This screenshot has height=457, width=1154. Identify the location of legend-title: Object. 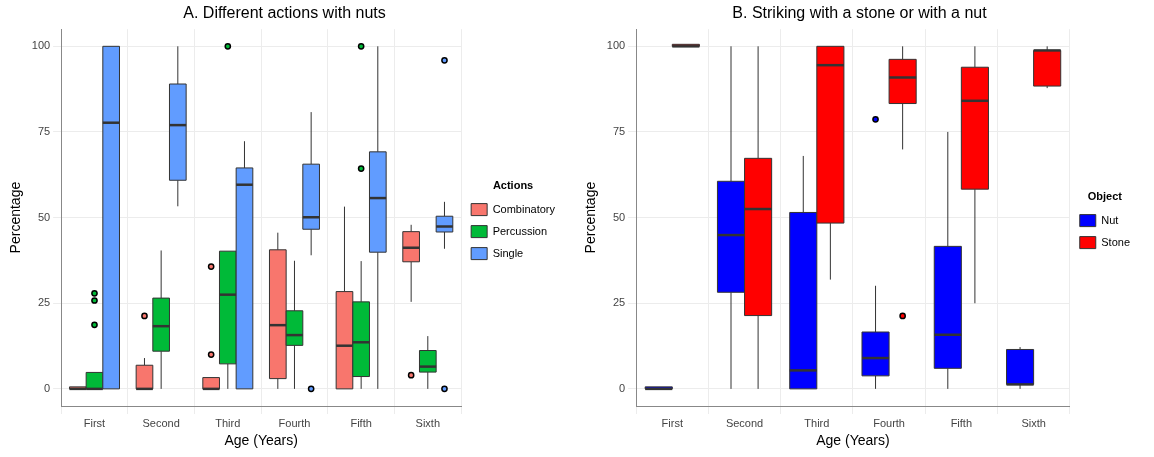
(1105, 195).